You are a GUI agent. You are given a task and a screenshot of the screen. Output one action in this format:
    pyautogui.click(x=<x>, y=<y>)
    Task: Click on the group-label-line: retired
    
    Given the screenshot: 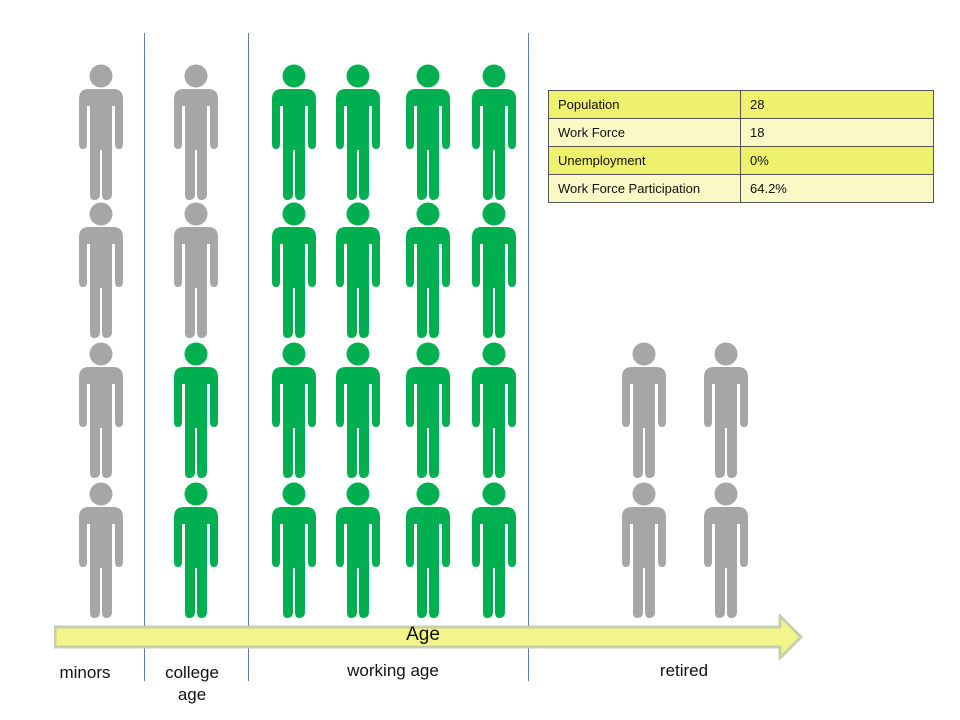 What is the action you would take?
    pyautogui.click(x=684, y=671)
    